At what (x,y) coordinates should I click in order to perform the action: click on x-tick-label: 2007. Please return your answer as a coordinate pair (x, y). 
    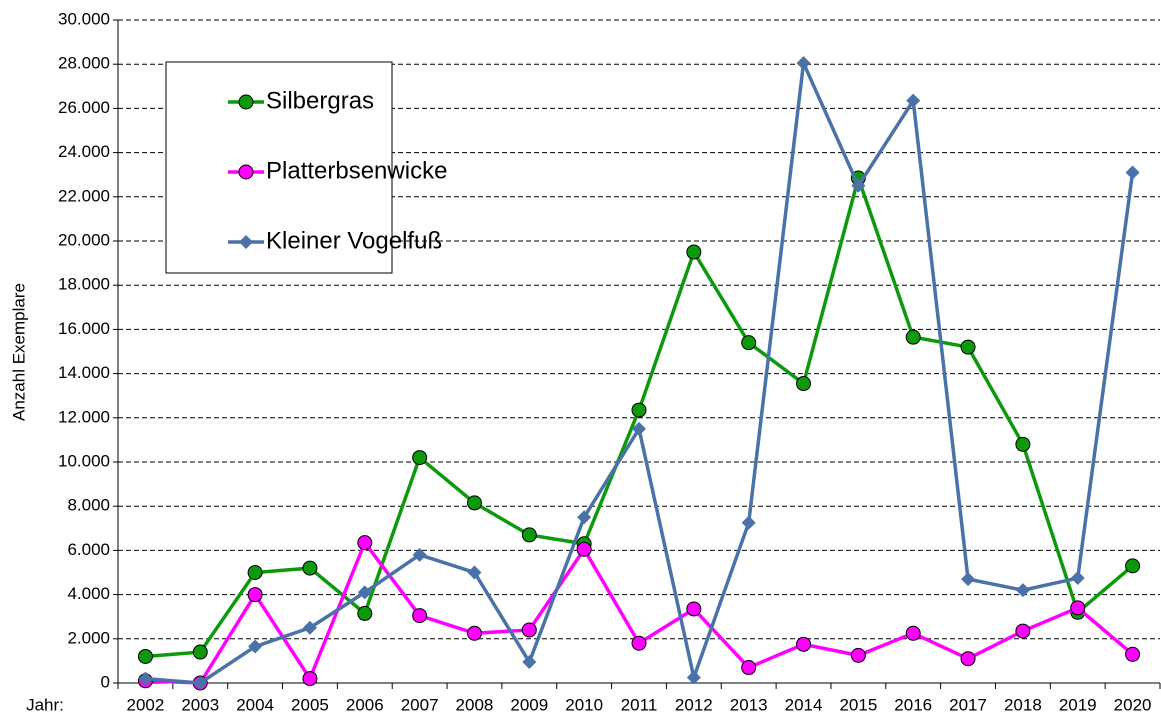
    Looking at the image, I should click on (420, 704).